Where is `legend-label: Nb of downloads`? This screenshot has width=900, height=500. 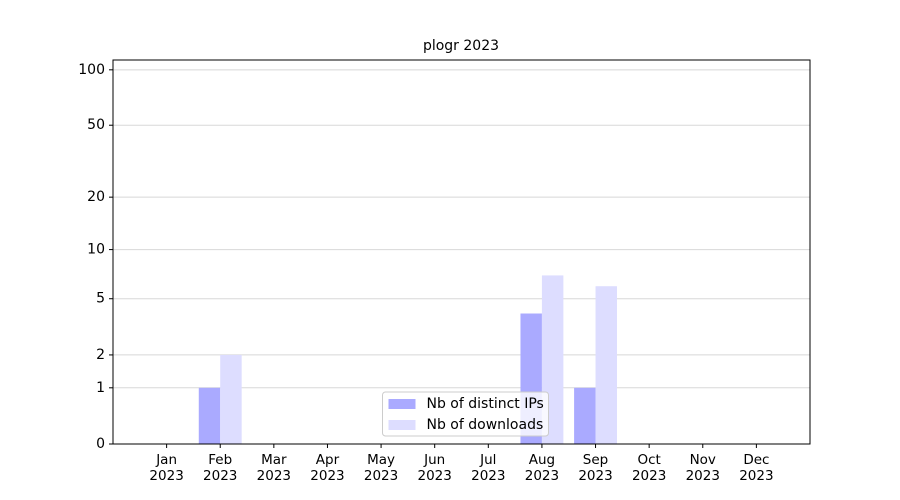 legend-label: Nb of downloads is located at coordinates (485, 425).